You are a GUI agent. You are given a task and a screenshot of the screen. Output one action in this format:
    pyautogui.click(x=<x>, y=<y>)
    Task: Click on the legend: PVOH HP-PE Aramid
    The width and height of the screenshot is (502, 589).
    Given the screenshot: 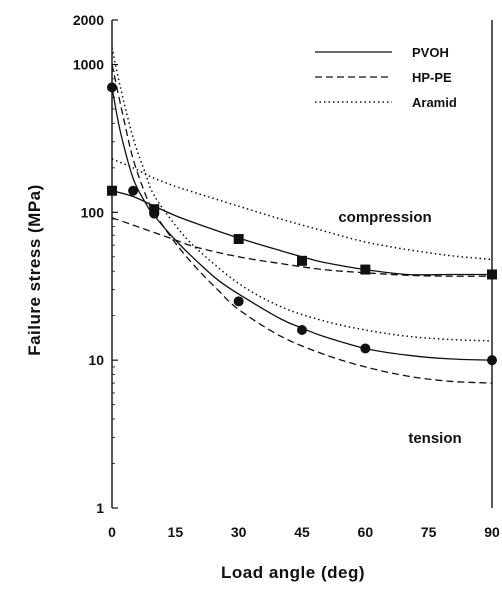 What is the action you would take?
    pyautogui.click(x=386, y=77)
    